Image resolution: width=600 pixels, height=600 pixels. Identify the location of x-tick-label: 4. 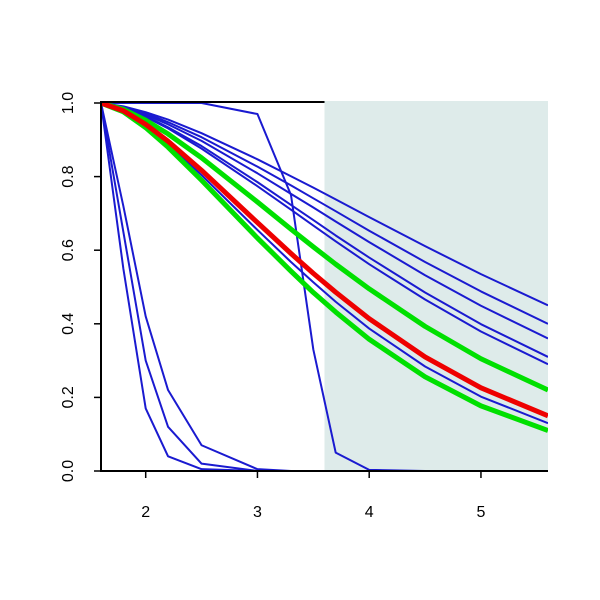
(369, 512).